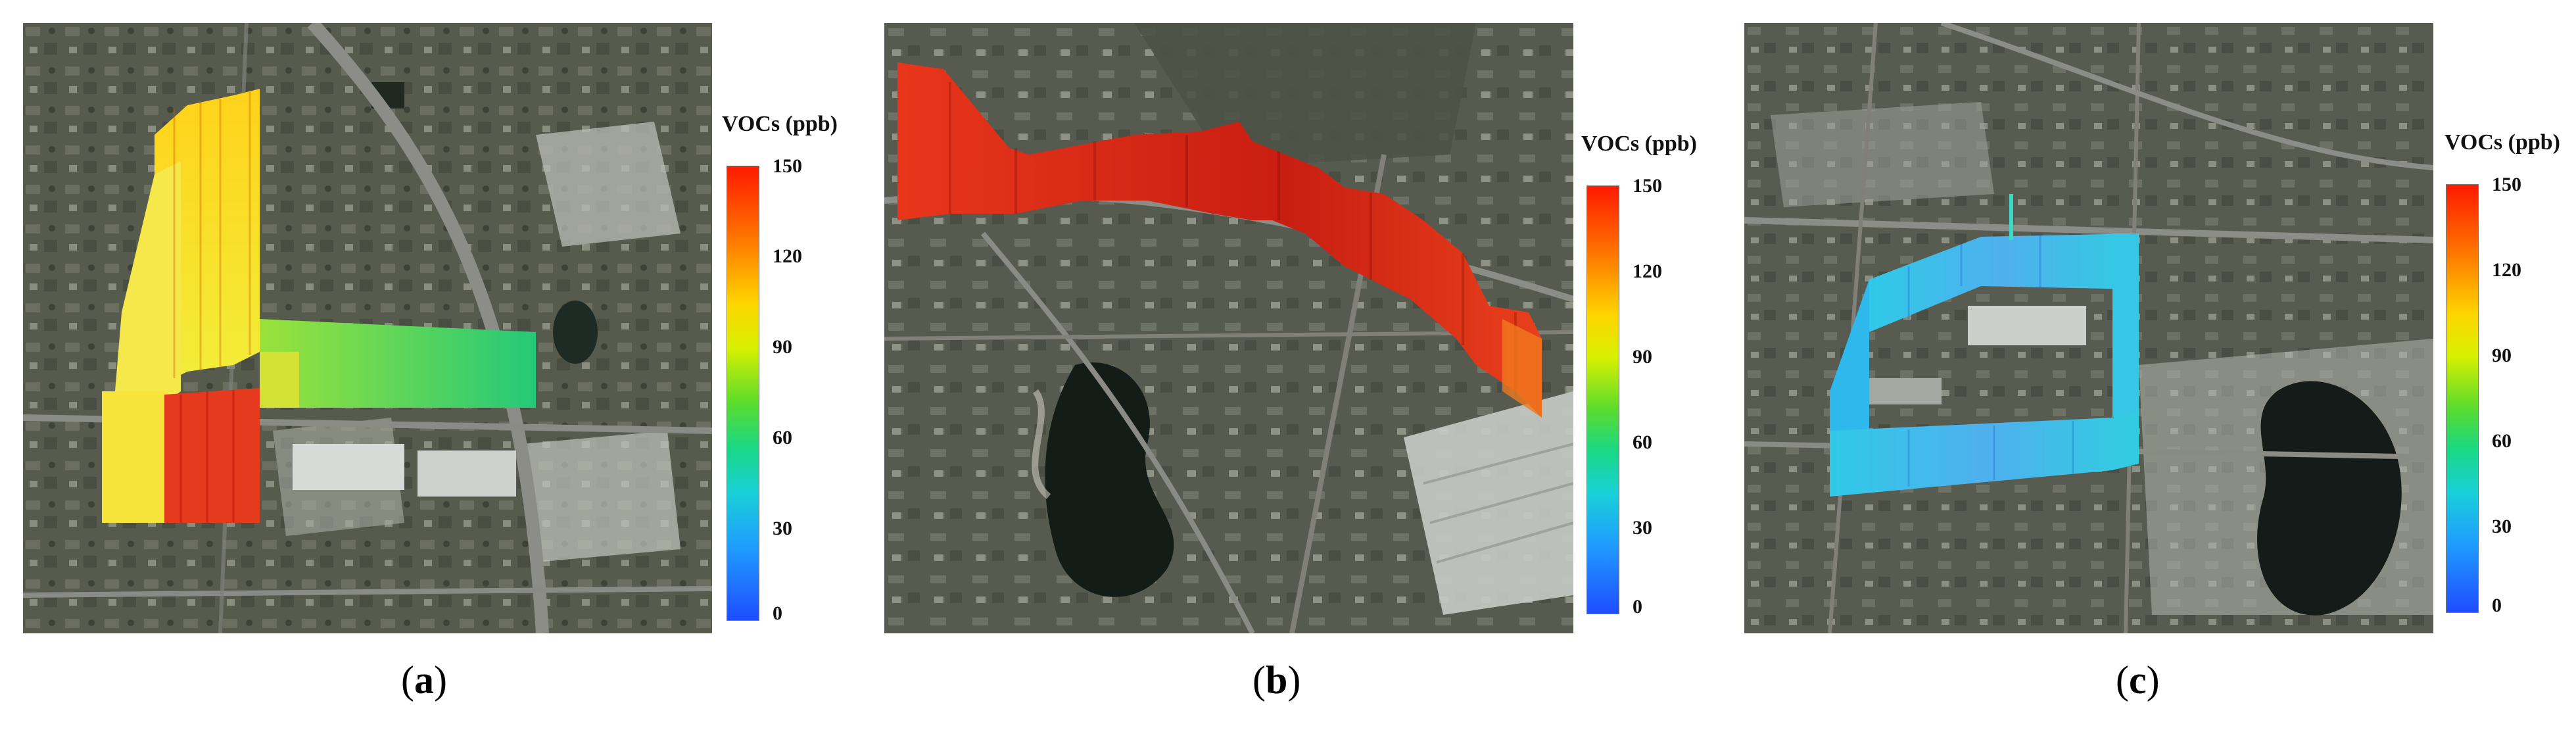  I want to click on colorbar-tick-c-30: 30, so click(2502, 527).